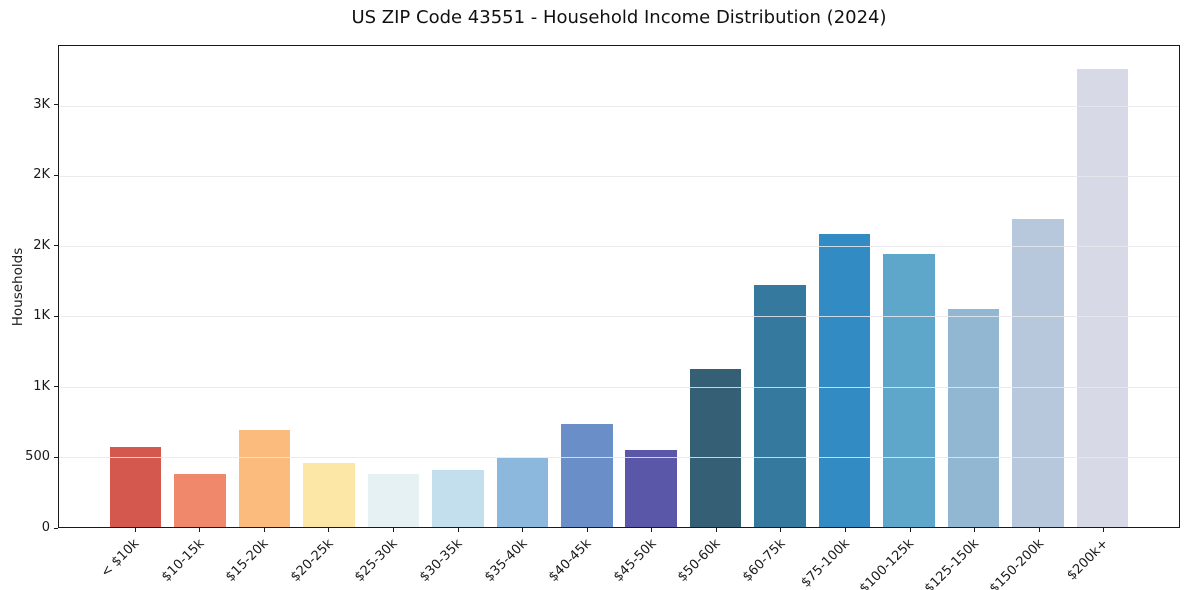 This screenshot has height=590, width=1189. Describe the element at coordinates (651, 488) in the screenshot. I see `bar-$45-50k` at that location.